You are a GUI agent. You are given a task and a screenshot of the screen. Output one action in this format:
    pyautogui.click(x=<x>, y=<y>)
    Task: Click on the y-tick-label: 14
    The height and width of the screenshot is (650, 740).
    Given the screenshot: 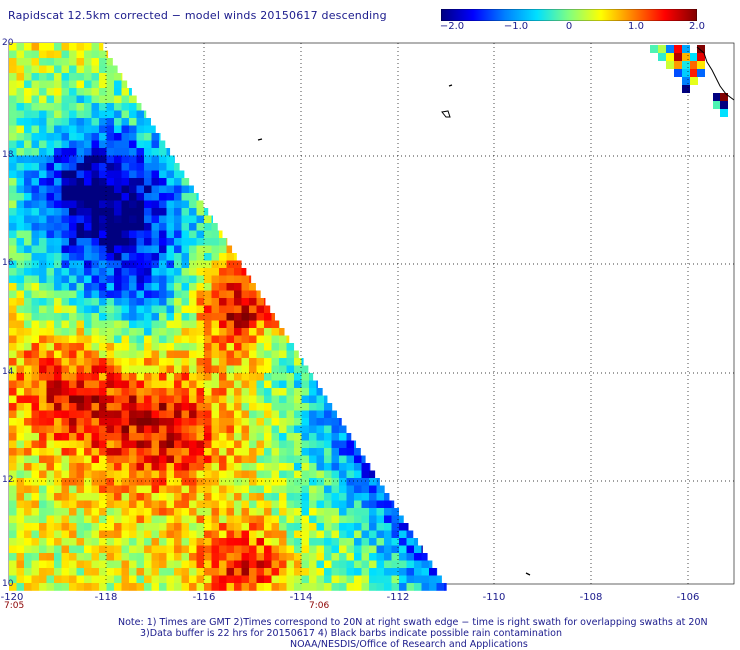 What is the action you would take?
    pyautogui.click(x=8, y=372)
    